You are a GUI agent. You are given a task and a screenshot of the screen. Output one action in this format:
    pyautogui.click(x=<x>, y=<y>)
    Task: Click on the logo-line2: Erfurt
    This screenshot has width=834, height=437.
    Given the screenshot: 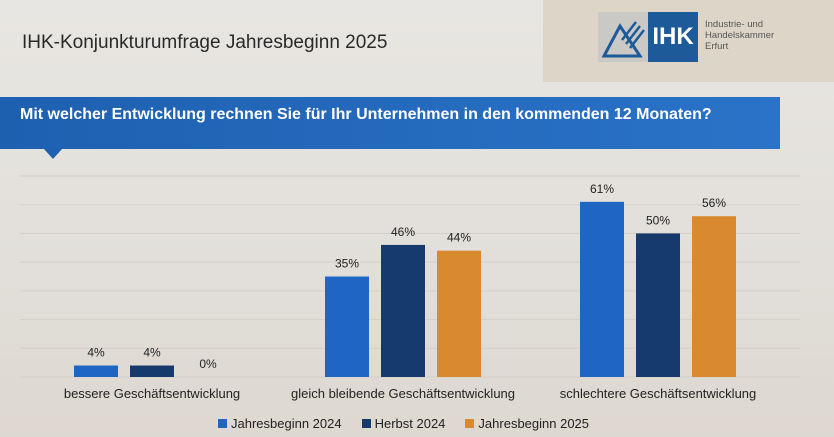 What is the action you would take?
    pyautogui.click(x=717, y=46)
    